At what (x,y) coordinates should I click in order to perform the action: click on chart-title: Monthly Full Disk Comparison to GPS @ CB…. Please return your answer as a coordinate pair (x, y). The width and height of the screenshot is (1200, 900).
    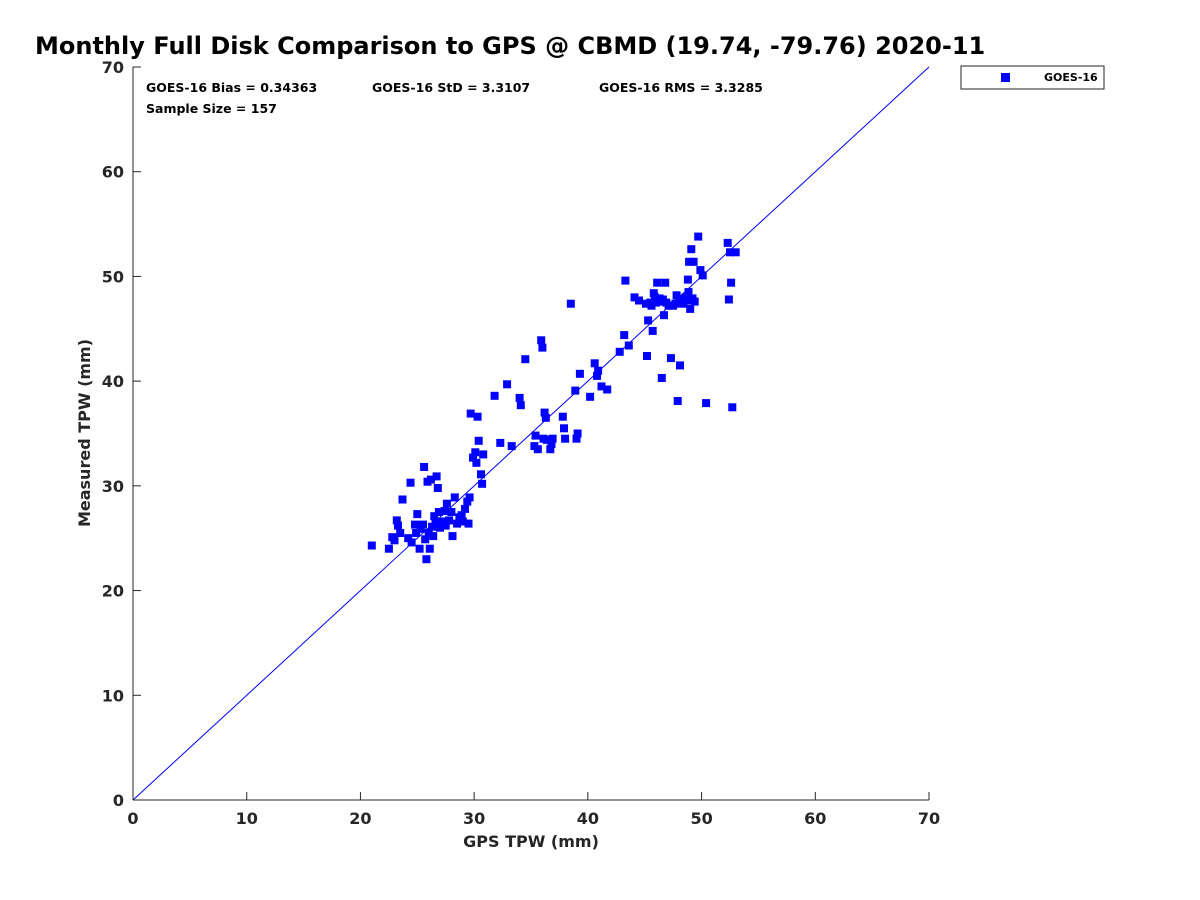
    Looking at the image, I should click on (510, 46).